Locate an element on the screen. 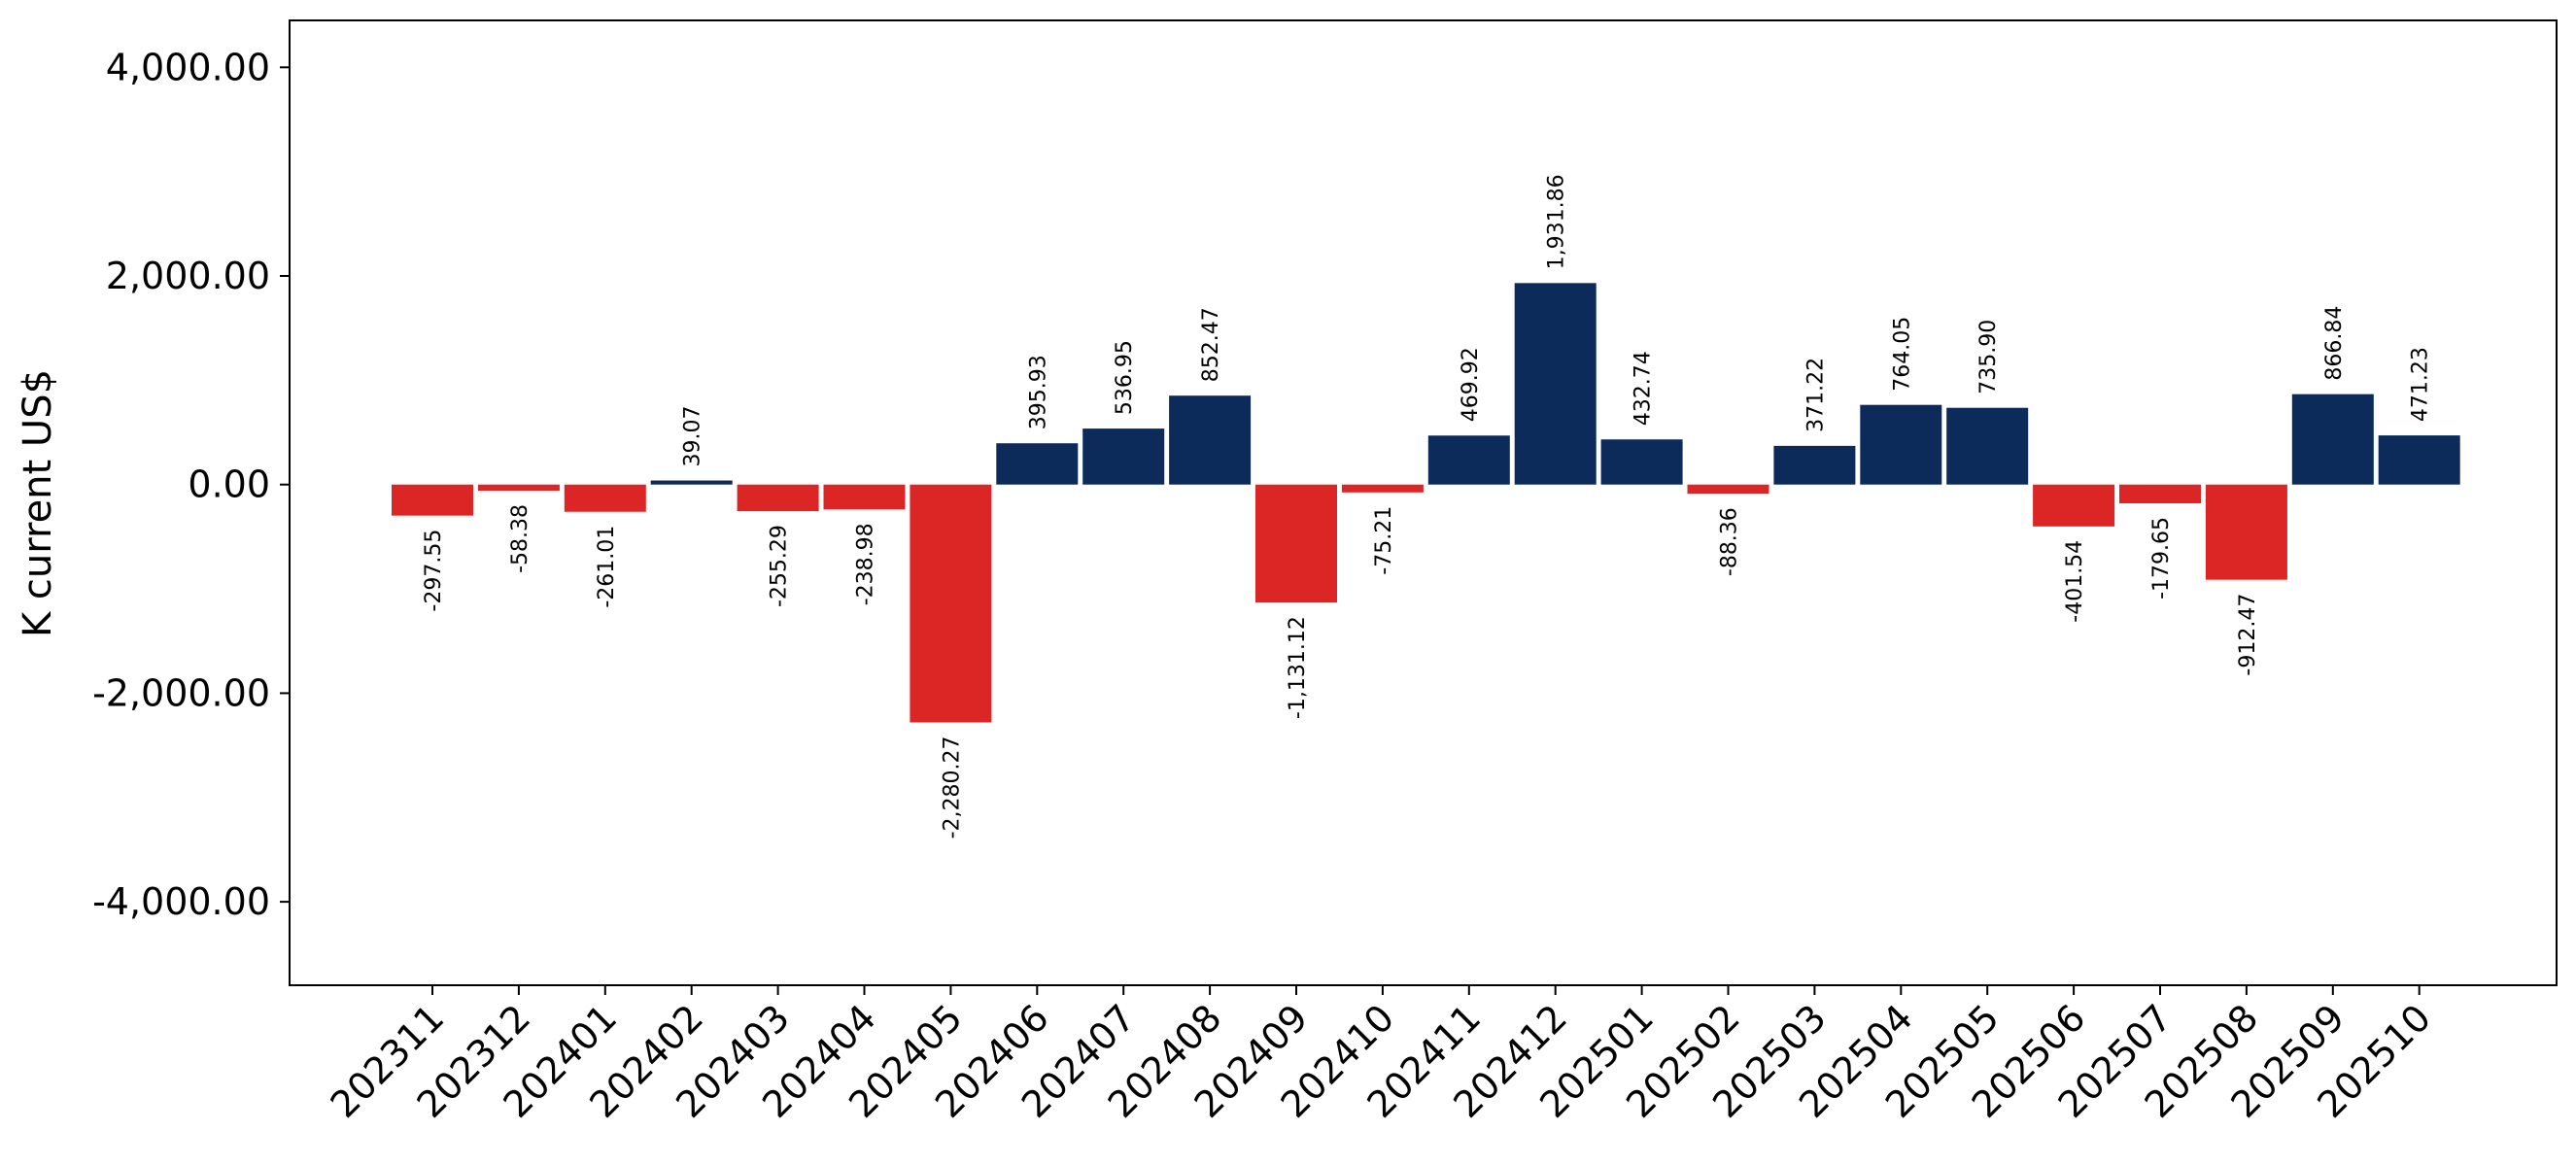 This screenshot has height=1165, width=2576. data-label: 764.05 is located at coordinates (1902, 354).